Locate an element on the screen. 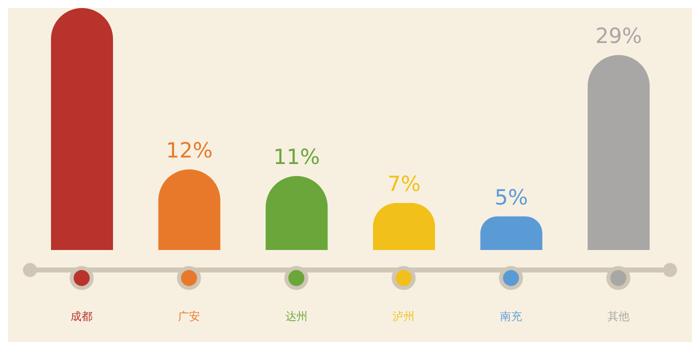  x-tick-label: 南充 is located at coordinates (511, 316).